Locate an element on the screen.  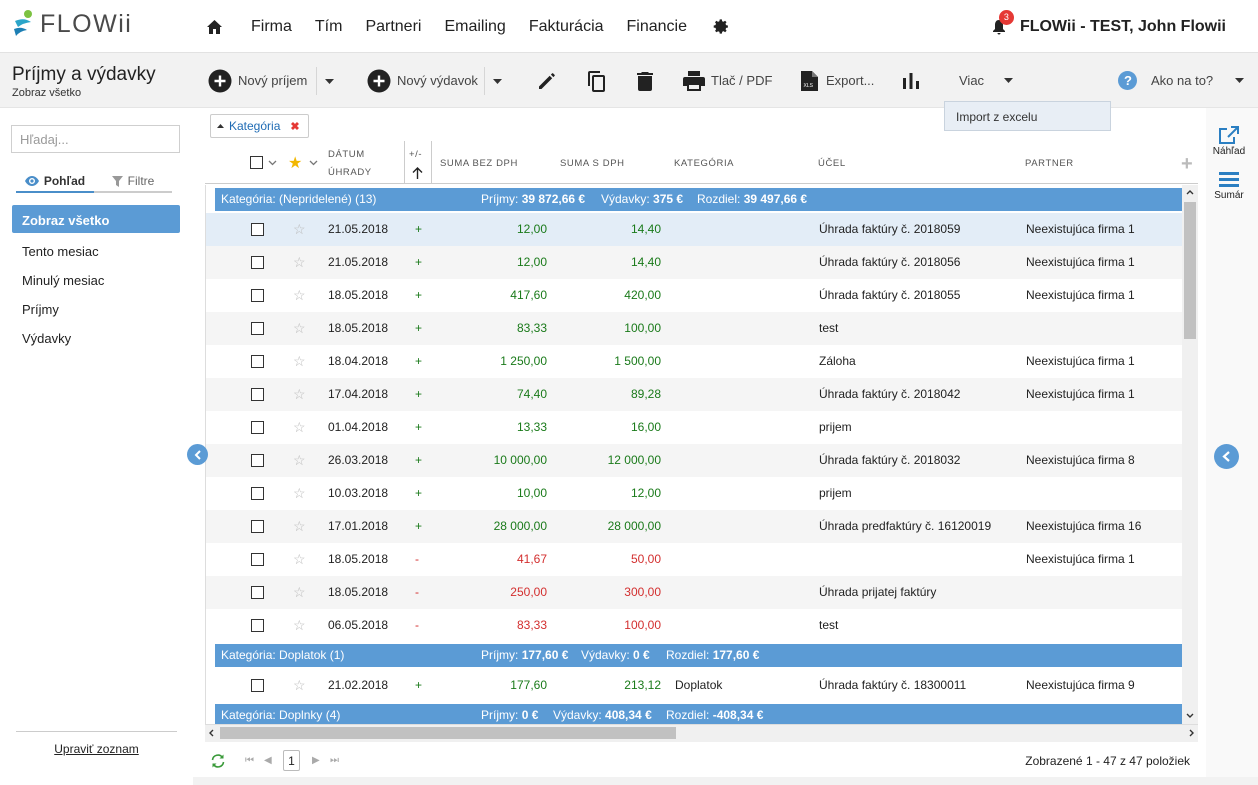
group-by-chip: Kategória ✖ is located at coordinates (259, 126).